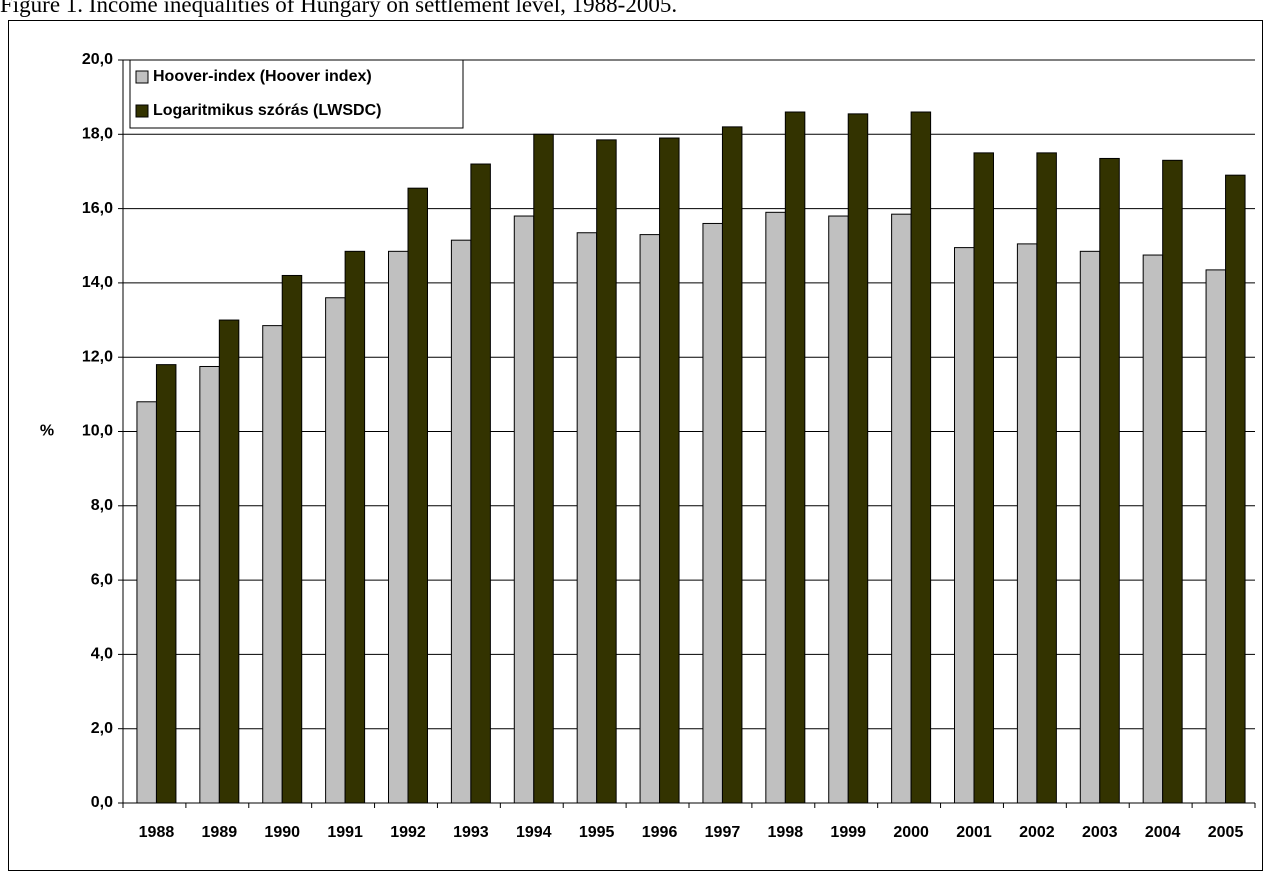 This screenshot has height=877, width=1268. What do you see at coordinates (97, 134) in the screenshot?
I see `y-tick-label: 18,0` at bounding box center [97, 134].